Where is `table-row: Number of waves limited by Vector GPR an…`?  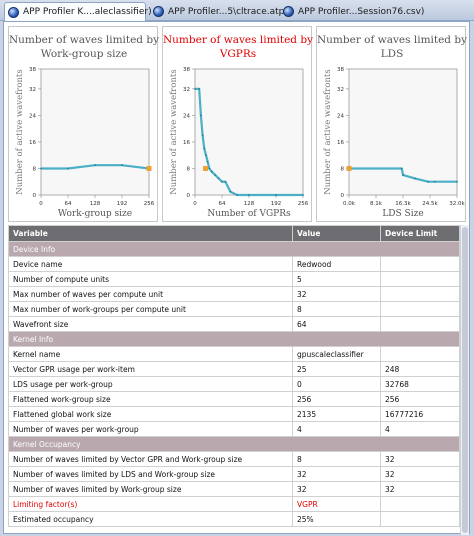 table-row: Number of waves limited by Vector GPR an… is located at coordinates (234, 459).